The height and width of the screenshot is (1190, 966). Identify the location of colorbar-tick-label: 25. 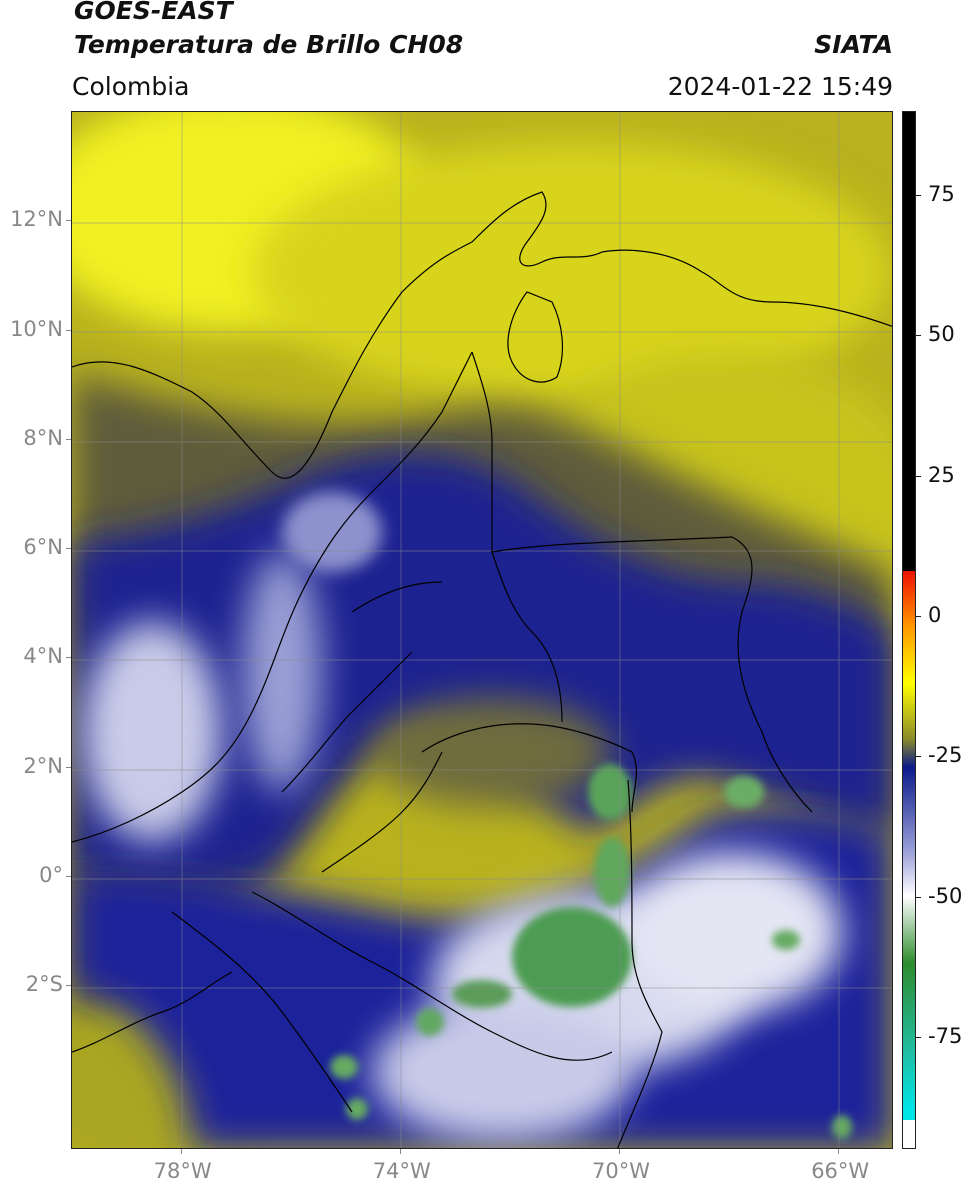
(941, 474).